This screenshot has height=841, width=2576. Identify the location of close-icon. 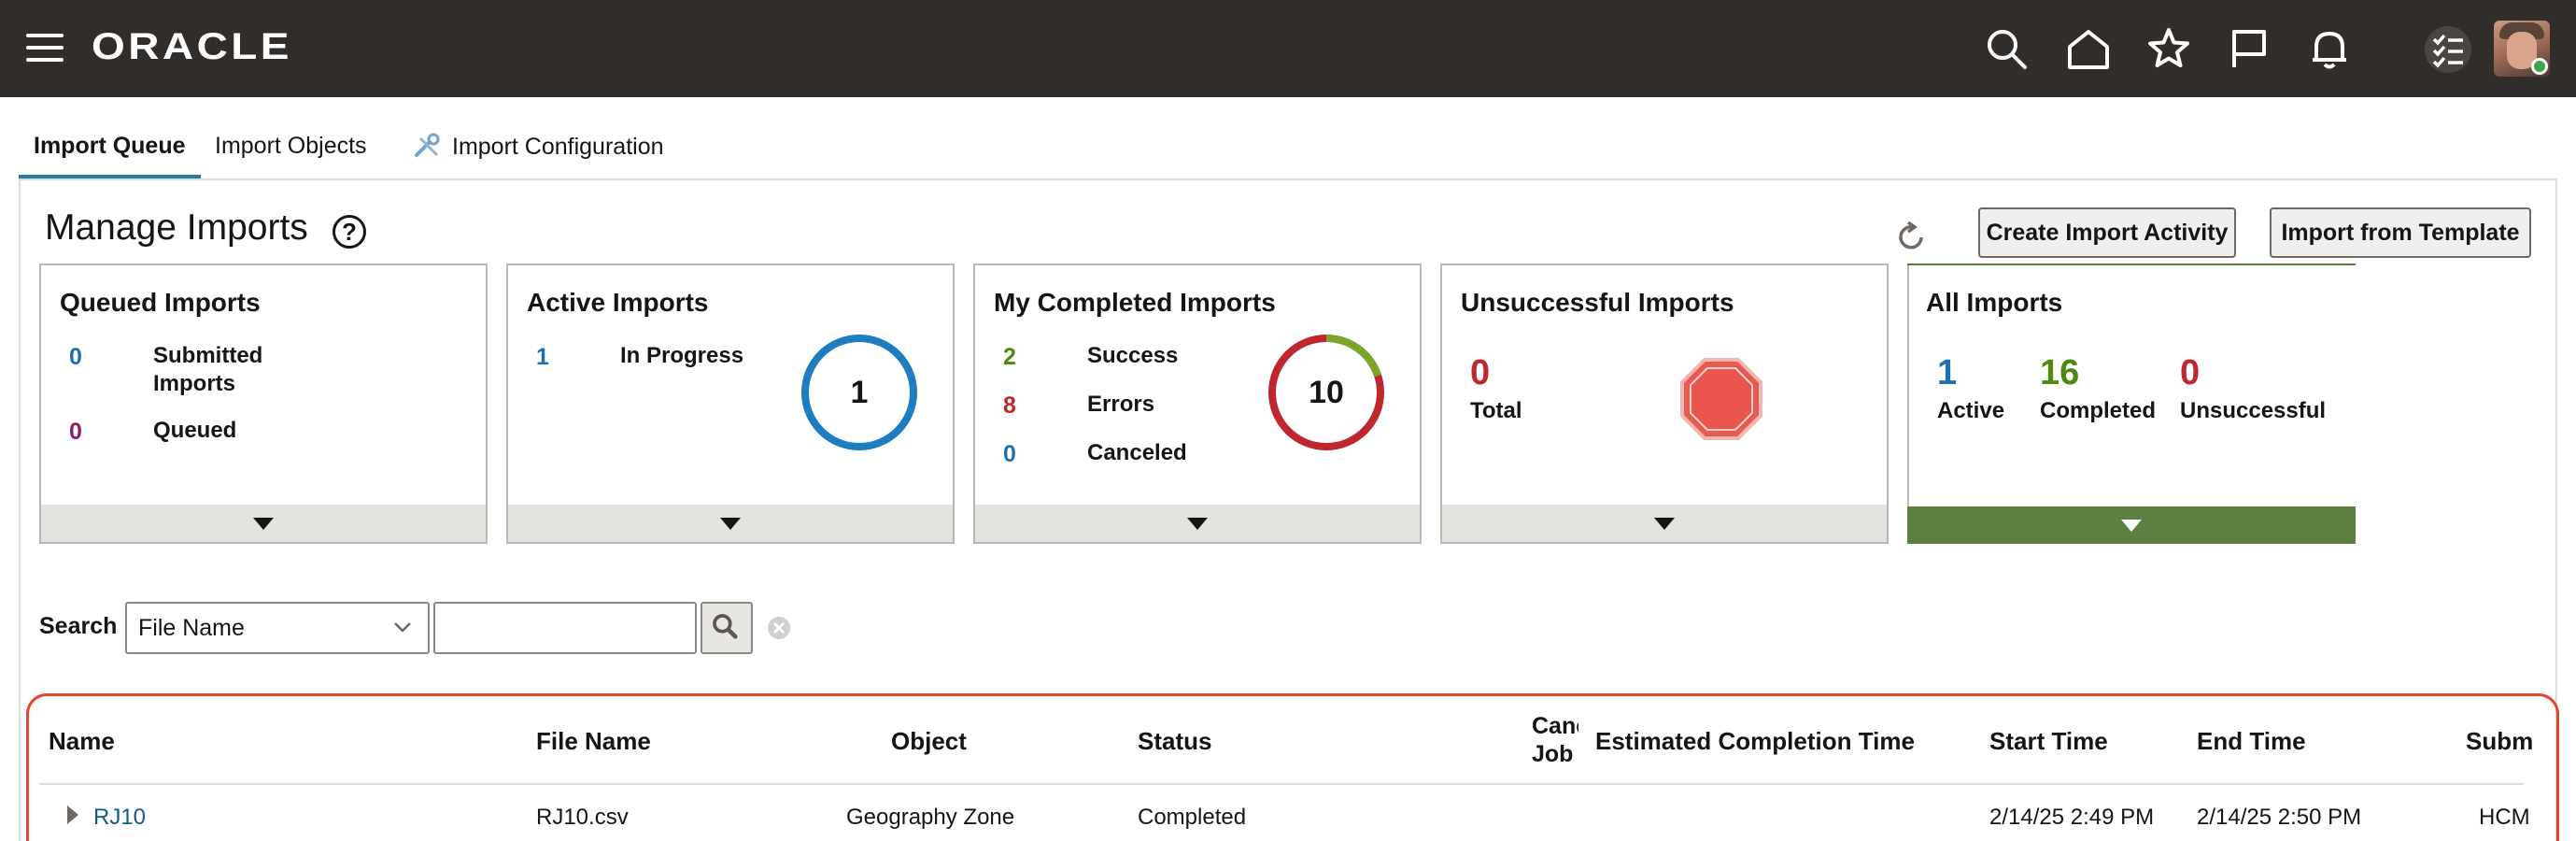
(779, 628).